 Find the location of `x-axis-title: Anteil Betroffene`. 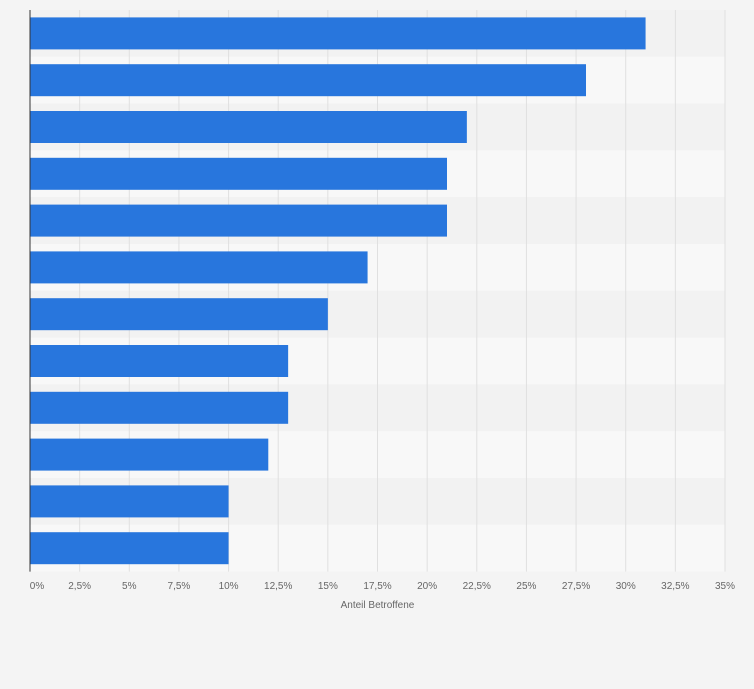

x-axis-title: Anteil Betroffene is located at coordinates (378, 605).